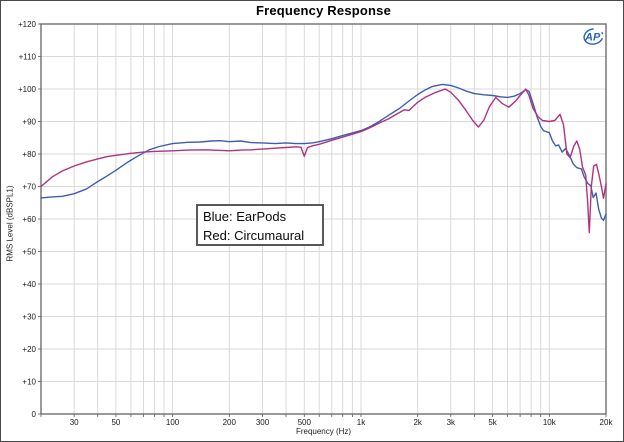 This screenshot has height=442, width=624. What do you see at coordinates (27, 24) in the screenshot?
I see `y-tick-label: +120` at bounding box center [27, 24].